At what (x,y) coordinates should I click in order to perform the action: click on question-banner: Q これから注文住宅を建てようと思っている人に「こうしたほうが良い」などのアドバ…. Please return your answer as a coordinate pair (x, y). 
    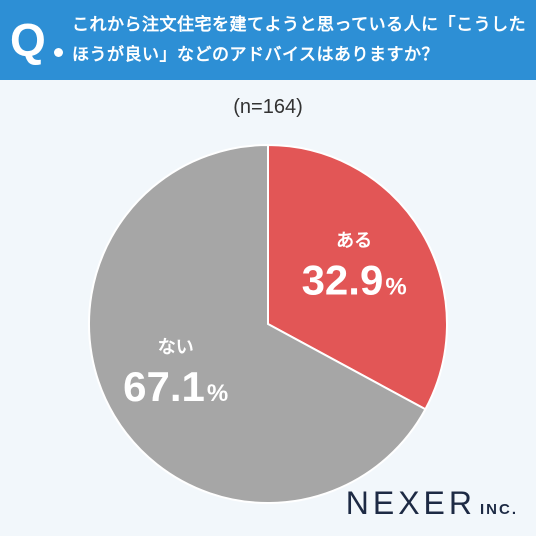
    Looking at the image, I should click on (268, 40).